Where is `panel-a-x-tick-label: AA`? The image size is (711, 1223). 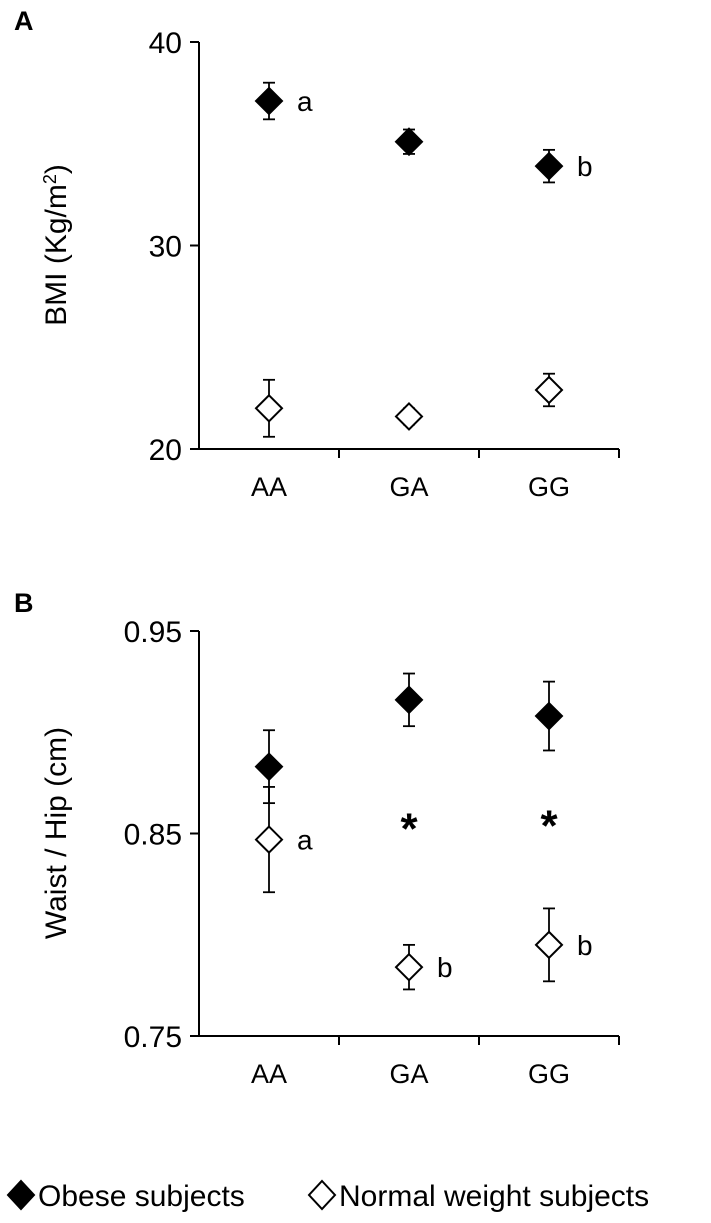 panel-a-x-tick-label: AA is located at coordinates (269, 487).